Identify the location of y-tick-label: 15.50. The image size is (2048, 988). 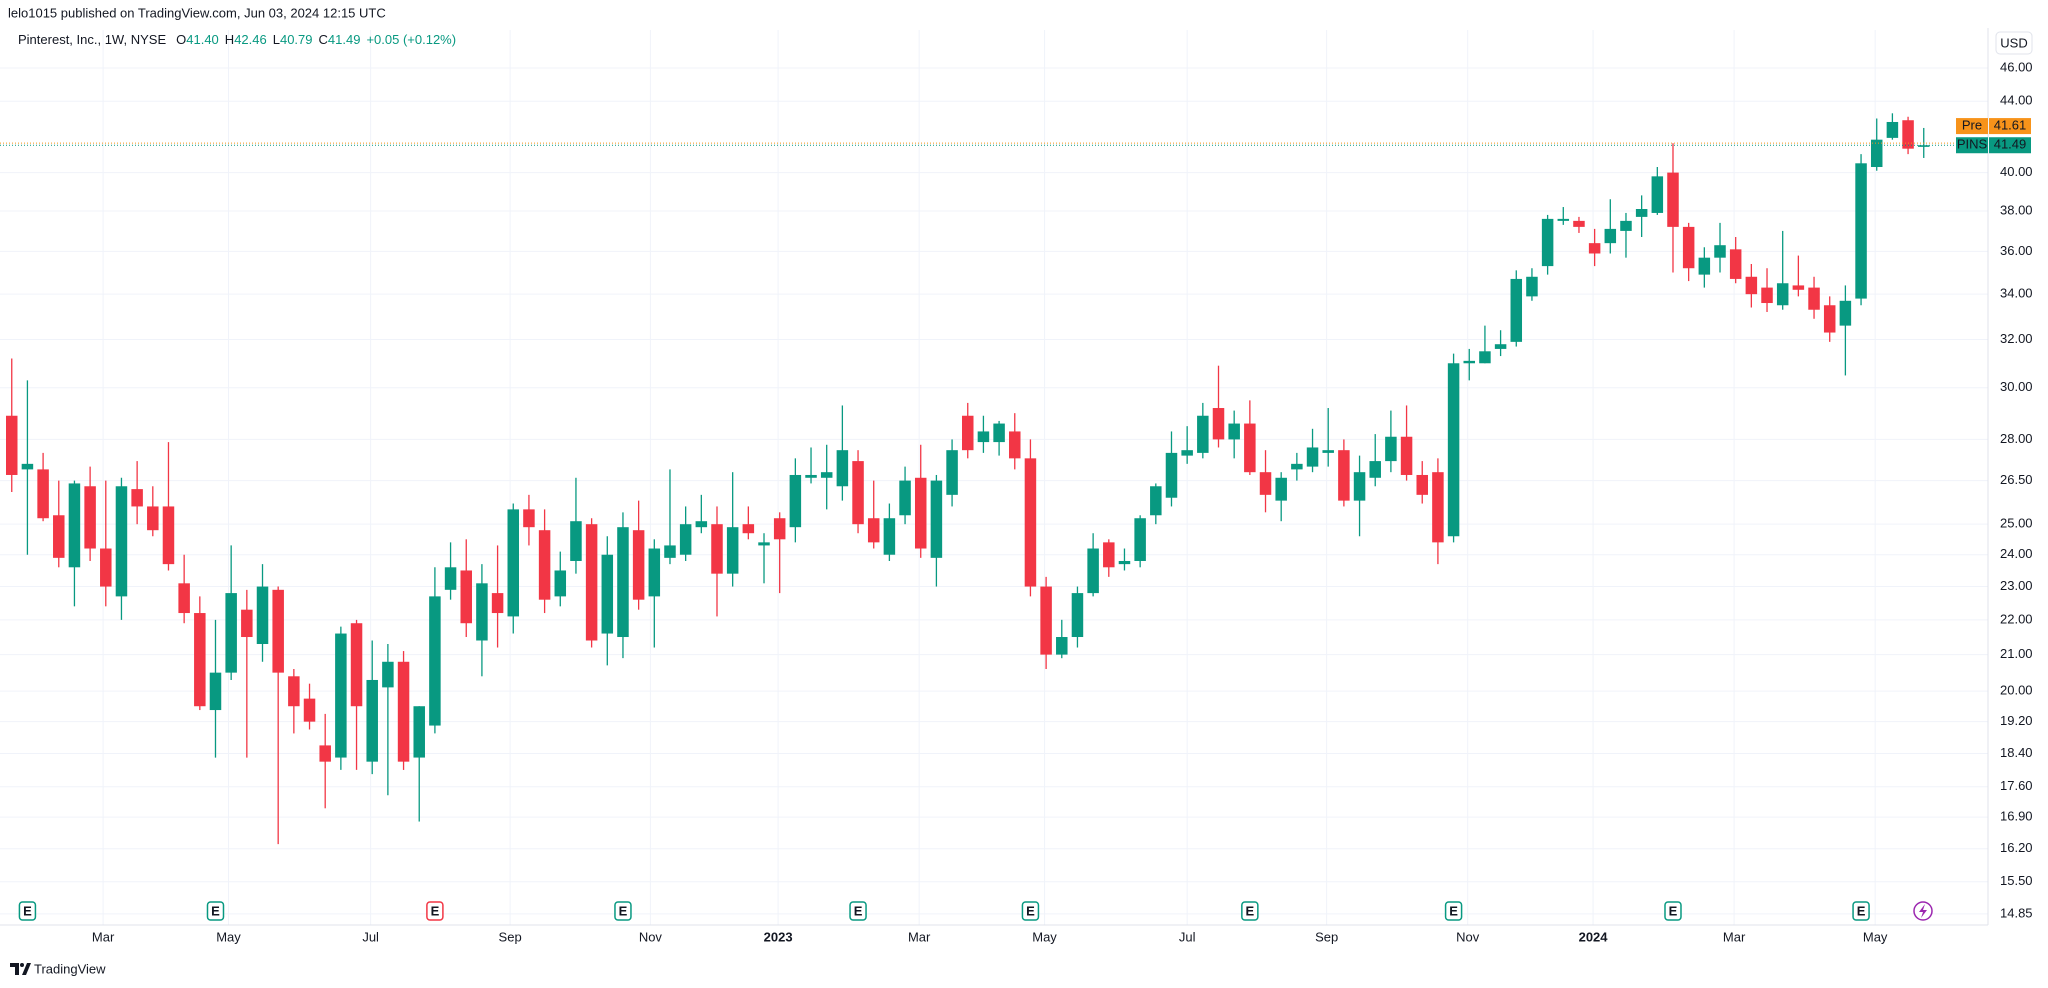
(2016, 880).